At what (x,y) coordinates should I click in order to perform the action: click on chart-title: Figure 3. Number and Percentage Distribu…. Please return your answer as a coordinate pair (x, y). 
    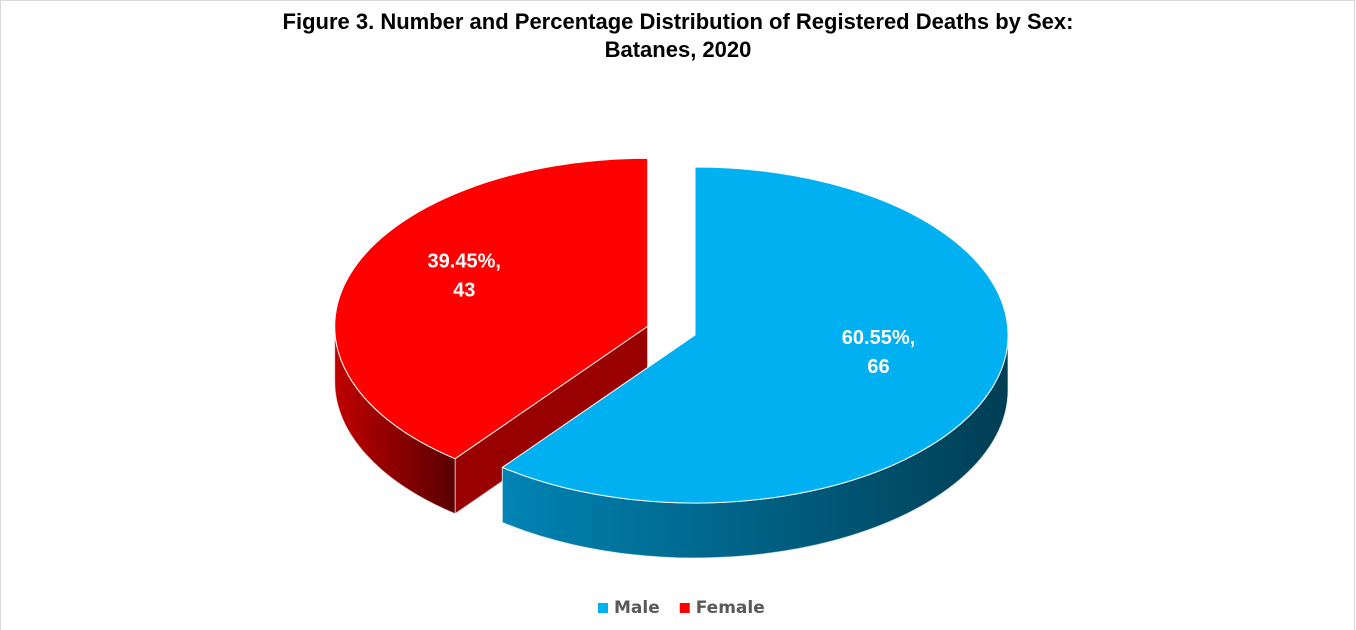
    Looking at the image, I should click on (678, 35).